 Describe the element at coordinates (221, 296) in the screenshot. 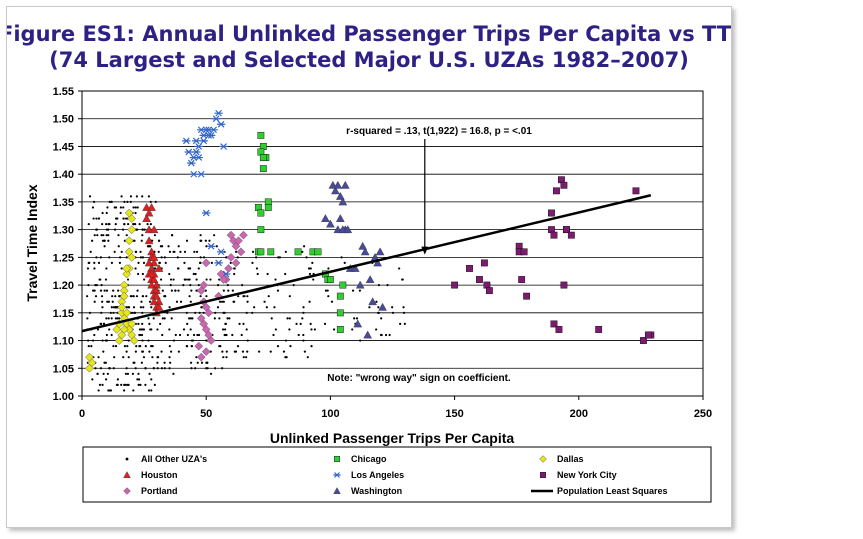

I see `series-portland` at that location.